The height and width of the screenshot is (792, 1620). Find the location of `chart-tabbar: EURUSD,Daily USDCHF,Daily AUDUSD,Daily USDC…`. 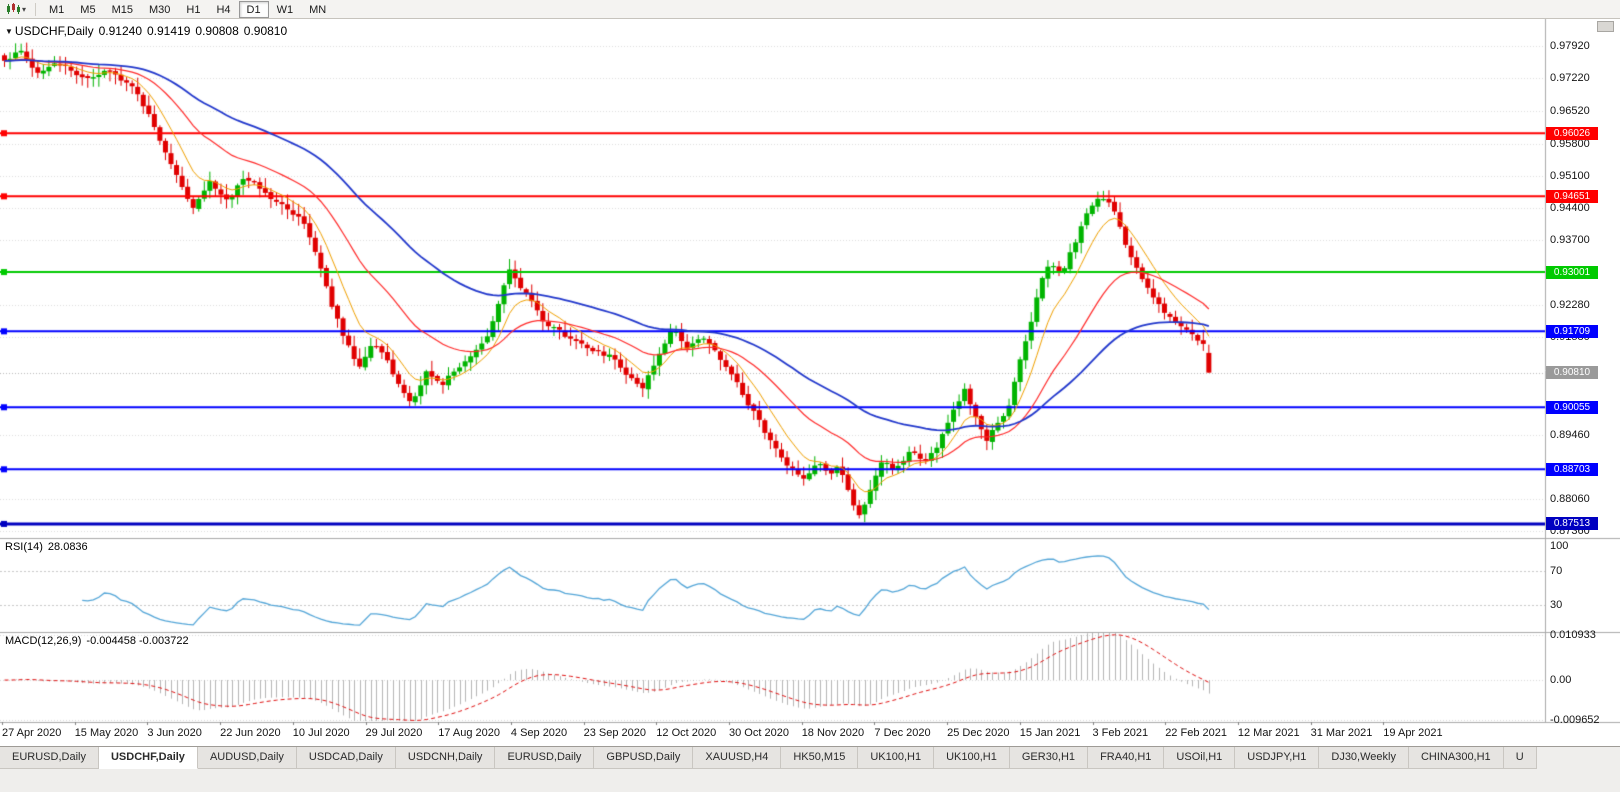

chart-tabbar: EURUSD,Daily USDCHF,Daily AUDUSD,Daily USDC… is located at coordinates (810, 769).